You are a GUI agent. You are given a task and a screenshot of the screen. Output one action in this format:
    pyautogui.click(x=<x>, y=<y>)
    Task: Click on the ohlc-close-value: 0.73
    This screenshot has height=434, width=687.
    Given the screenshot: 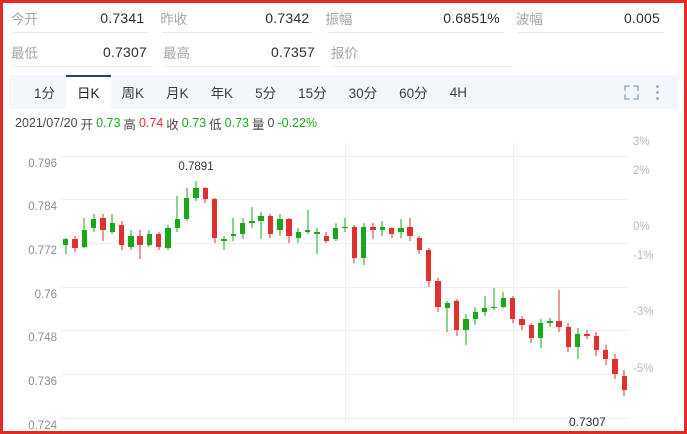 What is the action you would take?
    pyautogui.click(x=194, y=123)
    